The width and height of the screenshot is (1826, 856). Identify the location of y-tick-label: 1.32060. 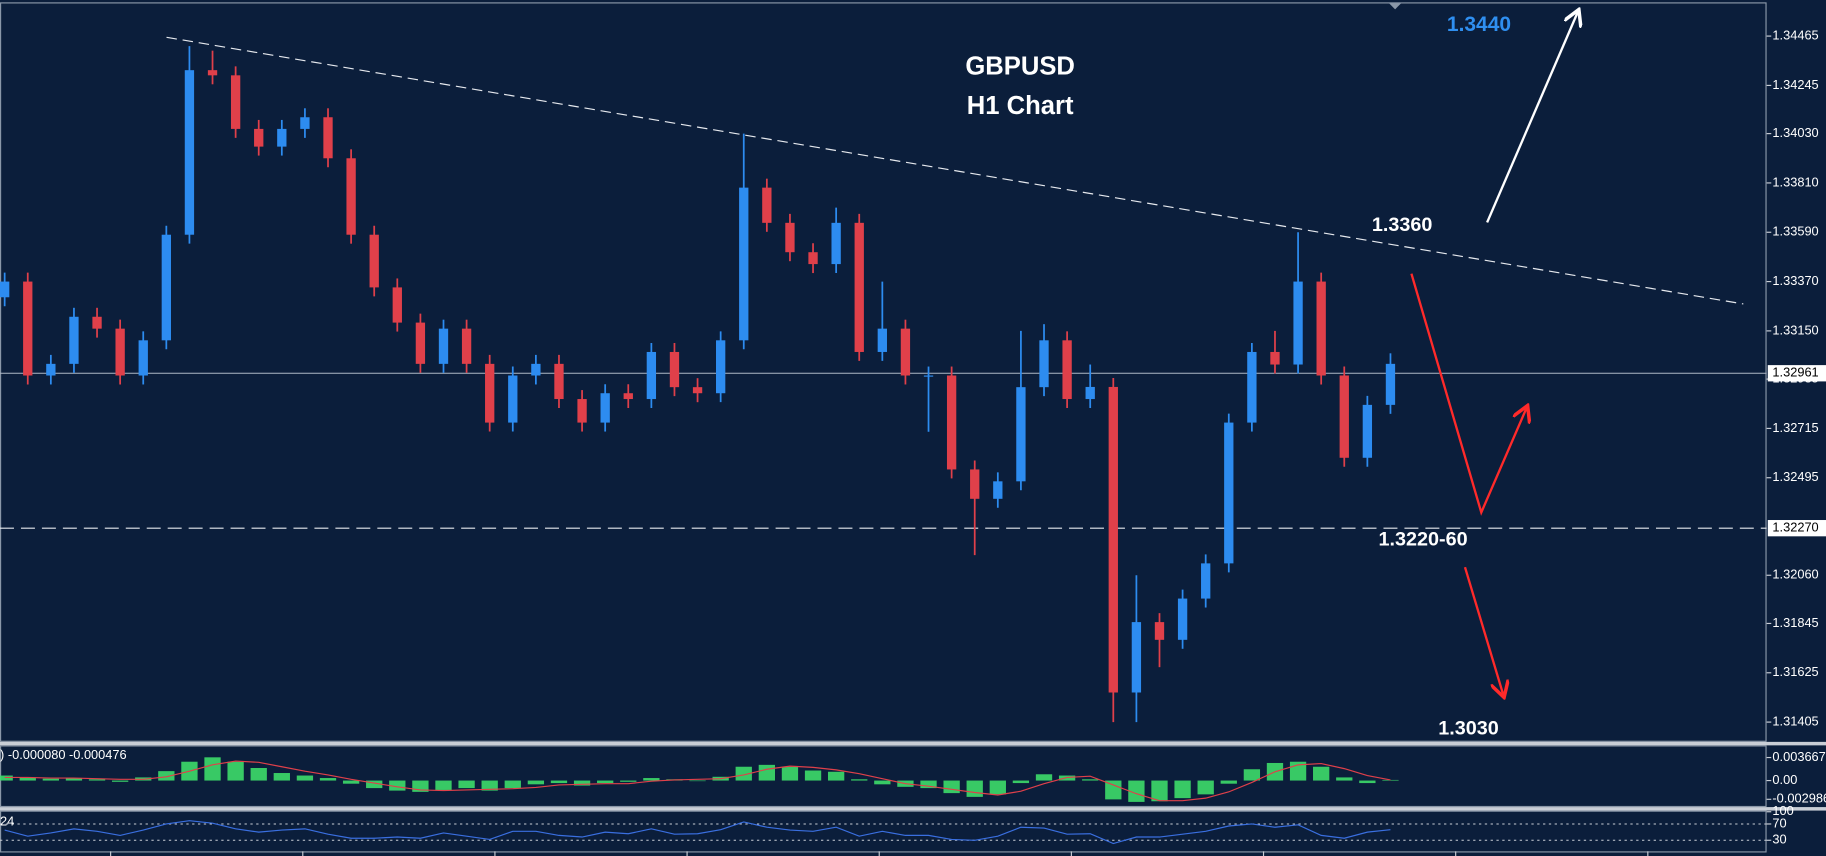
(1795, 574).